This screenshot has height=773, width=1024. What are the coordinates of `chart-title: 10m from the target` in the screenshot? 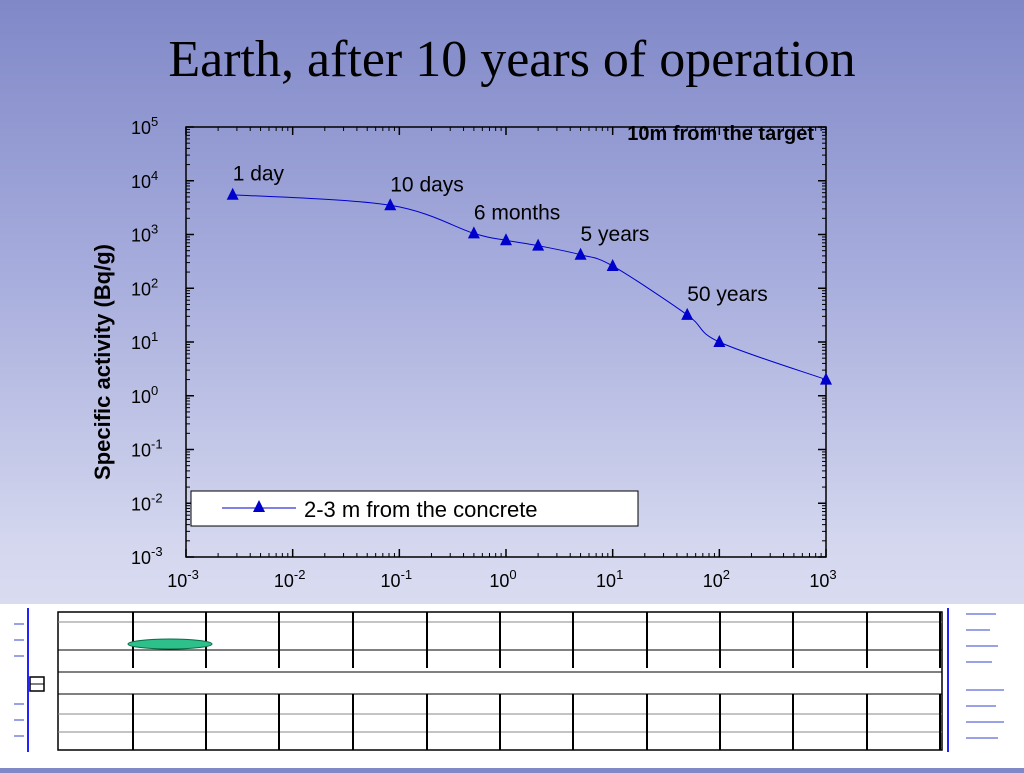 It's located at (720, 134).